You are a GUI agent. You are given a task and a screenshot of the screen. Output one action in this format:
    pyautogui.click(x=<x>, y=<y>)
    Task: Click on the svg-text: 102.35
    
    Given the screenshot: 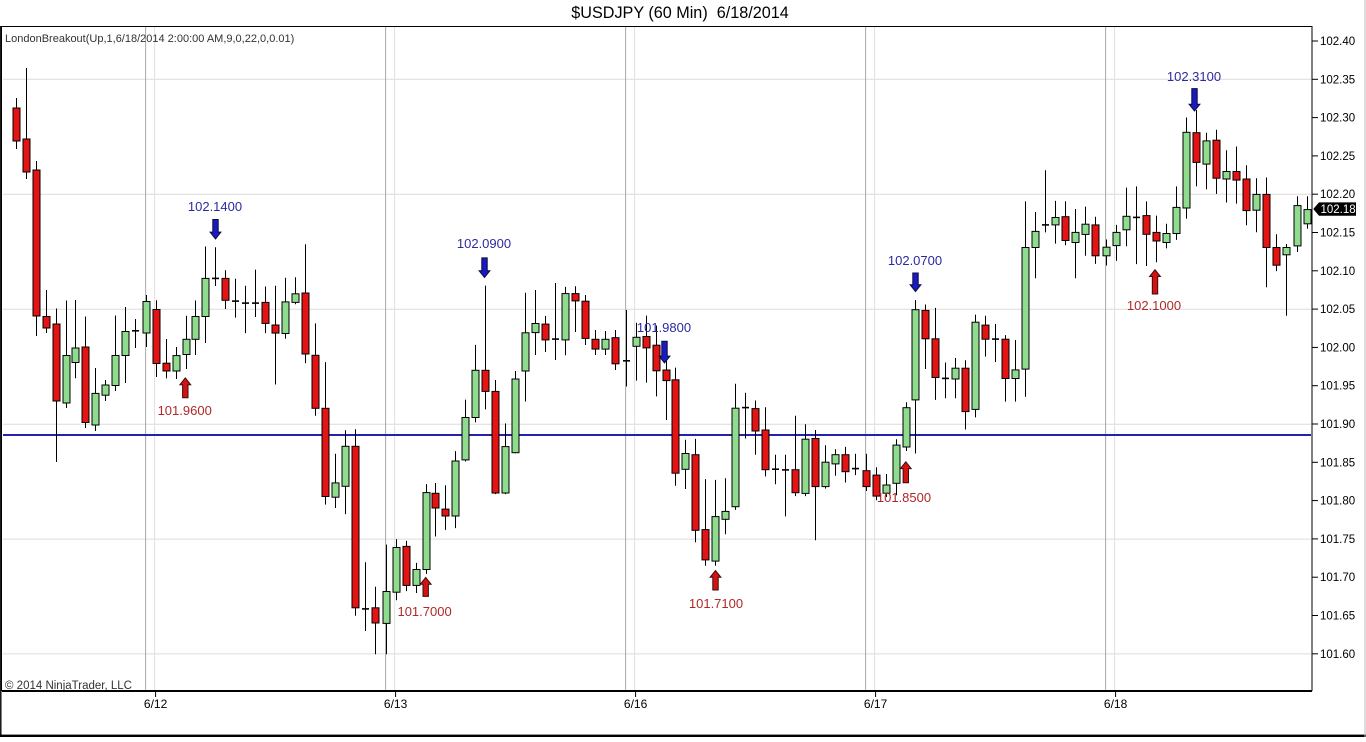 What is the action you would take?
    pyautogui.click(x=1337, y=80)
    